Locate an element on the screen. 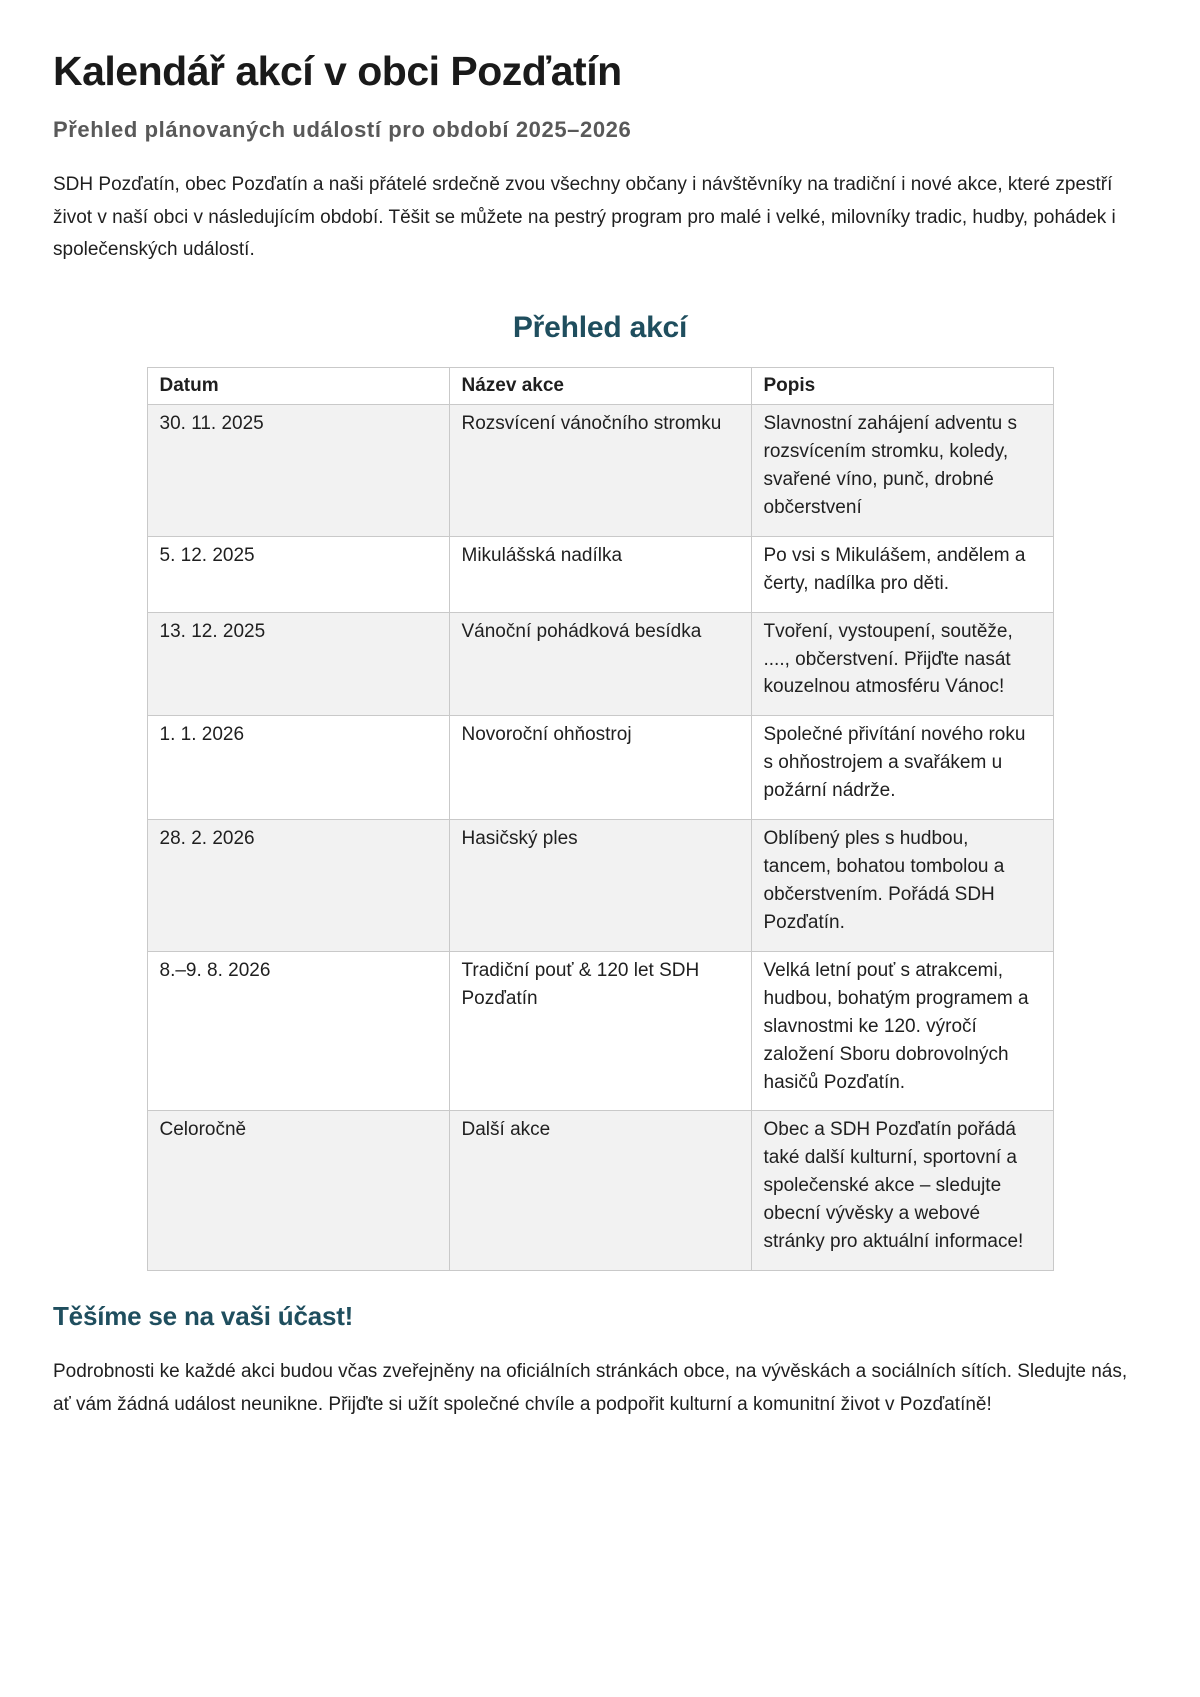 This screenshot has height=1697, width=1200. cell-nazev-akce: Mikulášská nadílka is located at coordinates (600, 574).